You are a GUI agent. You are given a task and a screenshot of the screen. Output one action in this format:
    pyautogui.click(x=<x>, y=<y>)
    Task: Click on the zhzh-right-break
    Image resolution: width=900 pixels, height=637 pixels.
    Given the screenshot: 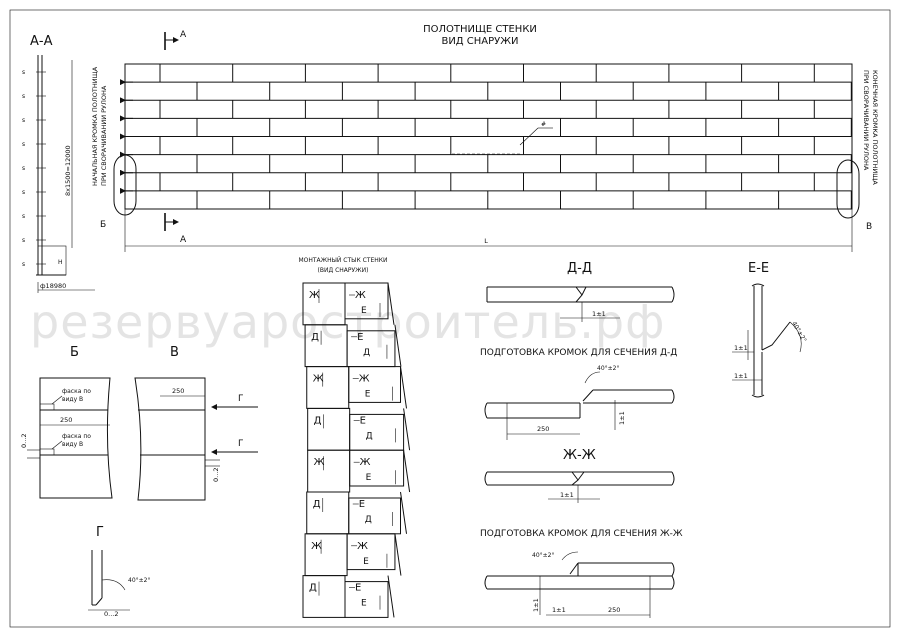 What is the action you would take?
    pyautogui.click(x=673, y=478)
    